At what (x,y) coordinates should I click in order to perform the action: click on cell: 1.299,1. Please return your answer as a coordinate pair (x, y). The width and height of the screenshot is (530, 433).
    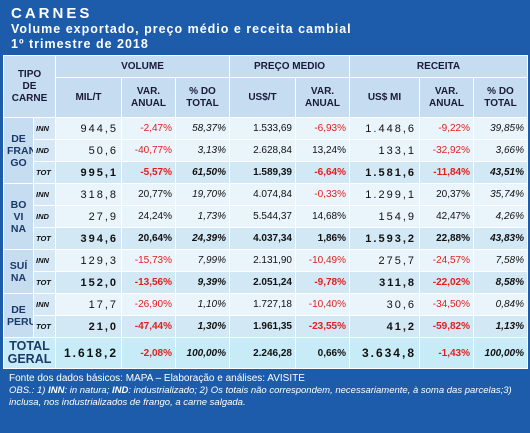
    Looking at the image, I should click on (384, 194).